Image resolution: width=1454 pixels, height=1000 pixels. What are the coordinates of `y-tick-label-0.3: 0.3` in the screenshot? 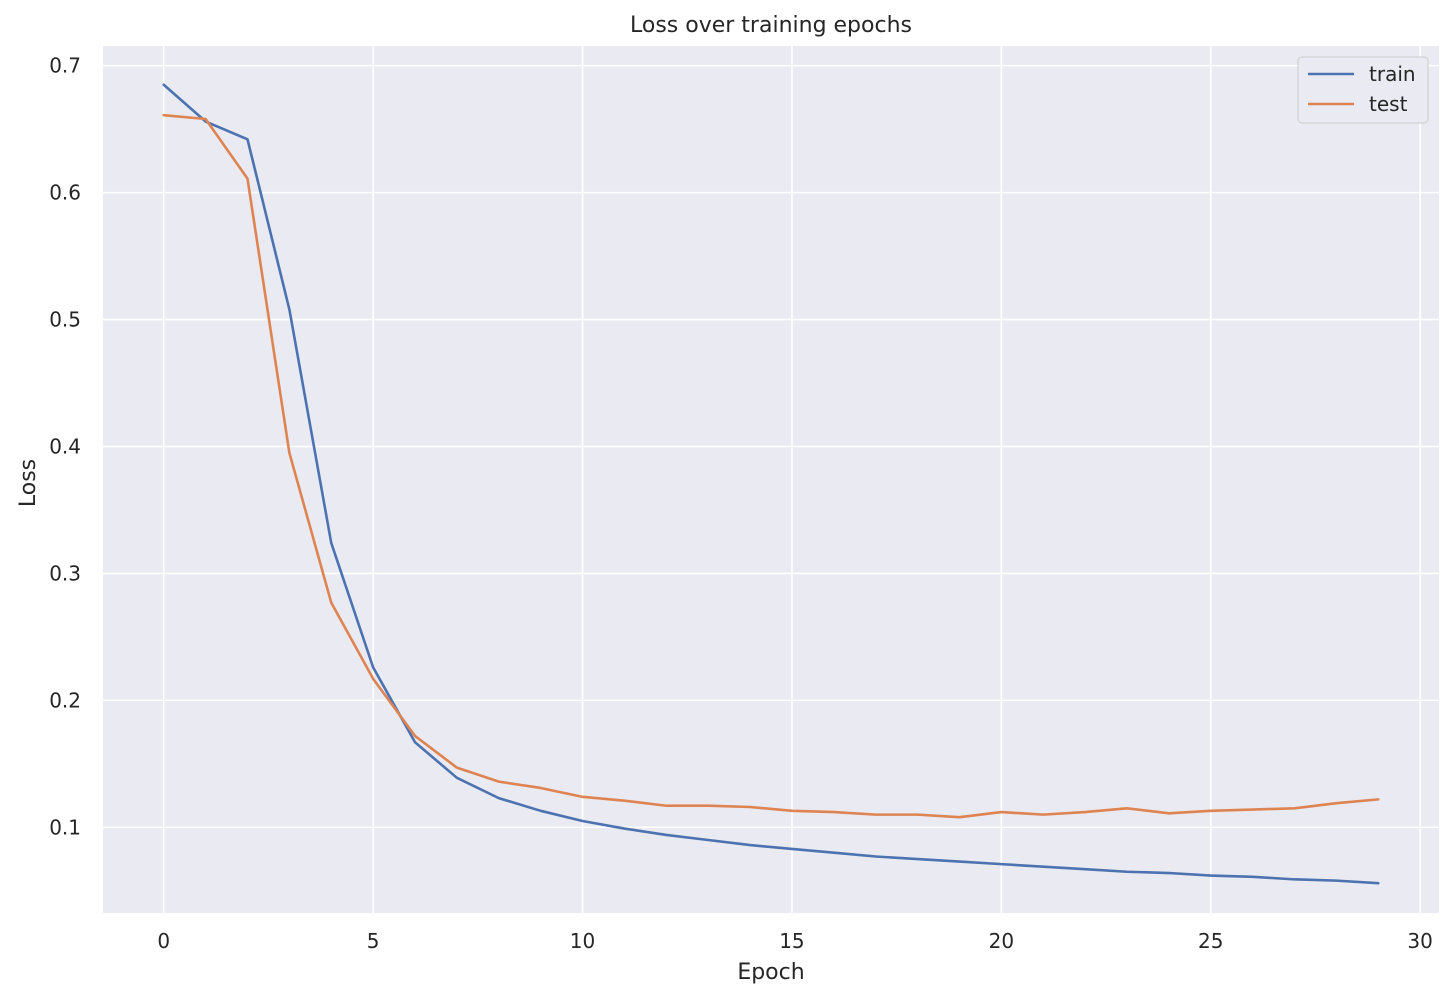 It's located at (65, 573).